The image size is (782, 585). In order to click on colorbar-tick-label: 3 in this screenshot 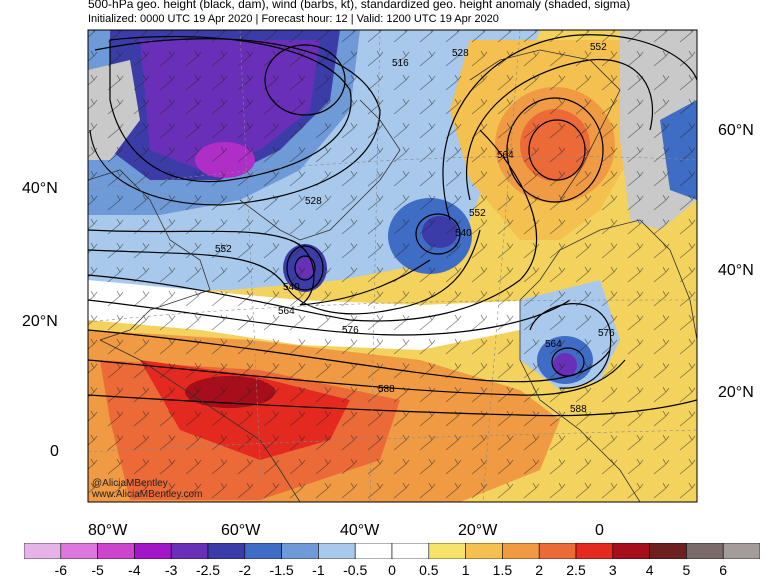, I will do `click(612, 570)`.